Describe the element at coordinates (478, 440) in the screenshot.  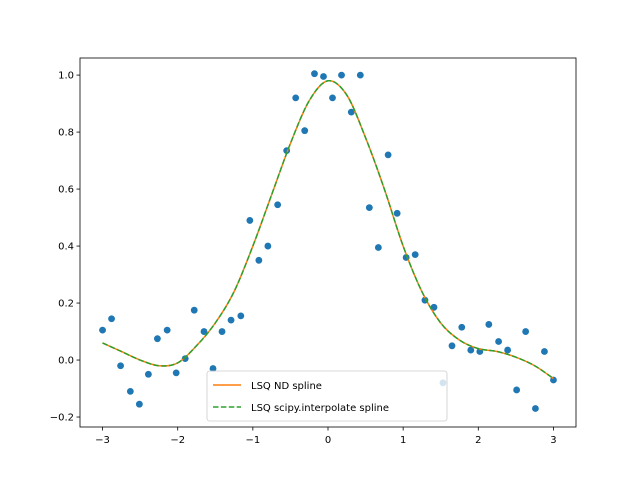
I see `x-tick-label: 2` at that location.